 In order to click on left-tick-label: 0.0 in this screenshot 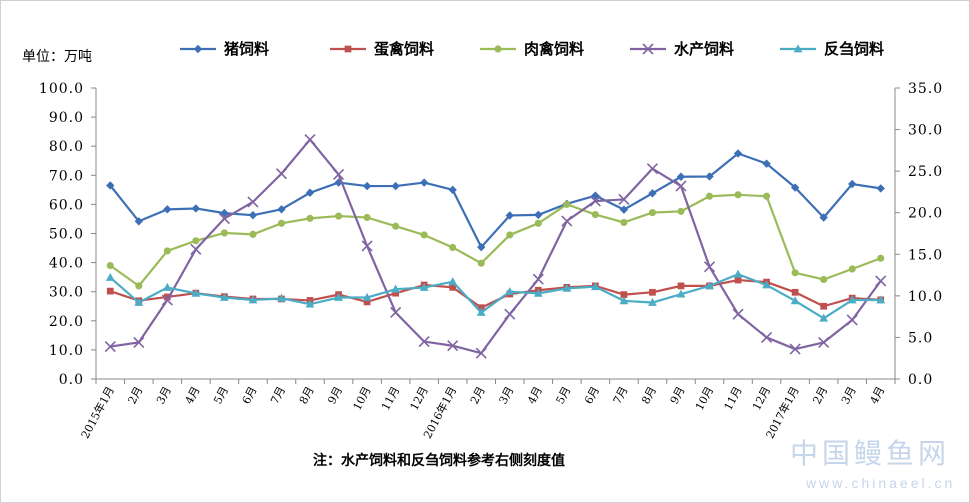, I will do `click(71, 380)`.